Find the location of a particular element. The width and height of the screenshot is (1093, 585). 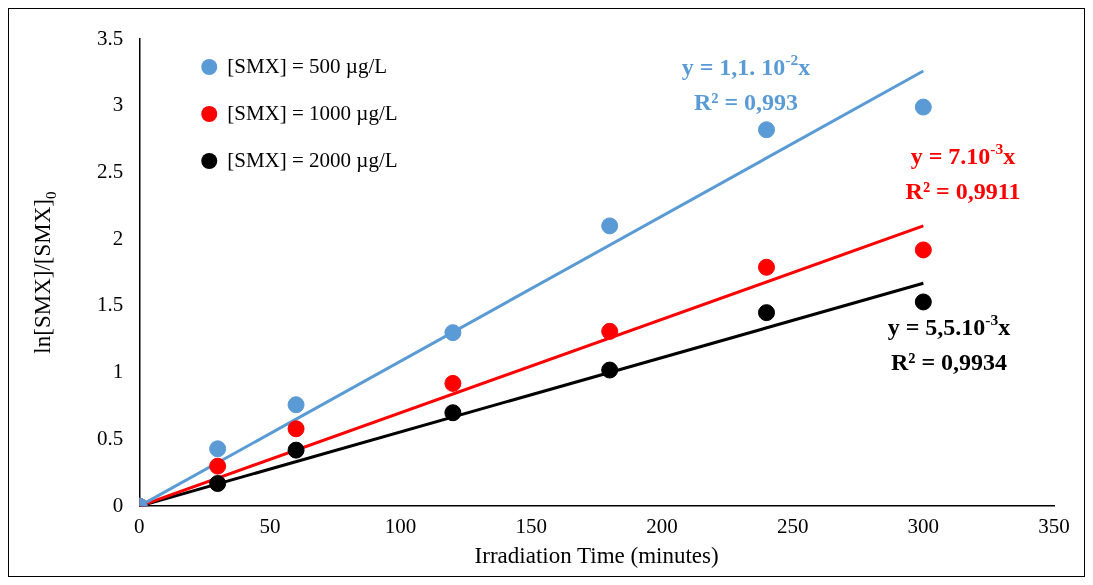

x-tick-label: 200 is located at coordinates (662, 526).